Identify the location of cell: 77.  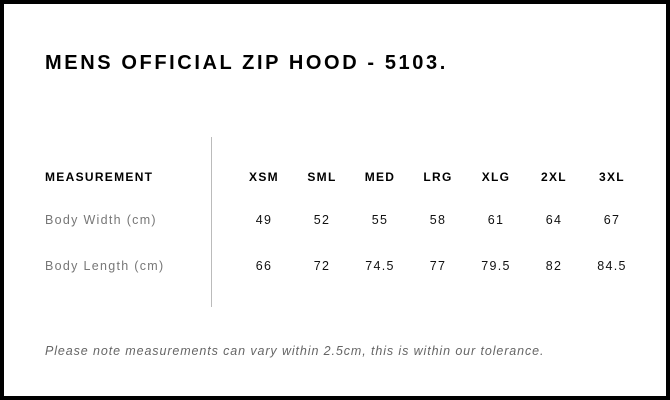
(438, 266).